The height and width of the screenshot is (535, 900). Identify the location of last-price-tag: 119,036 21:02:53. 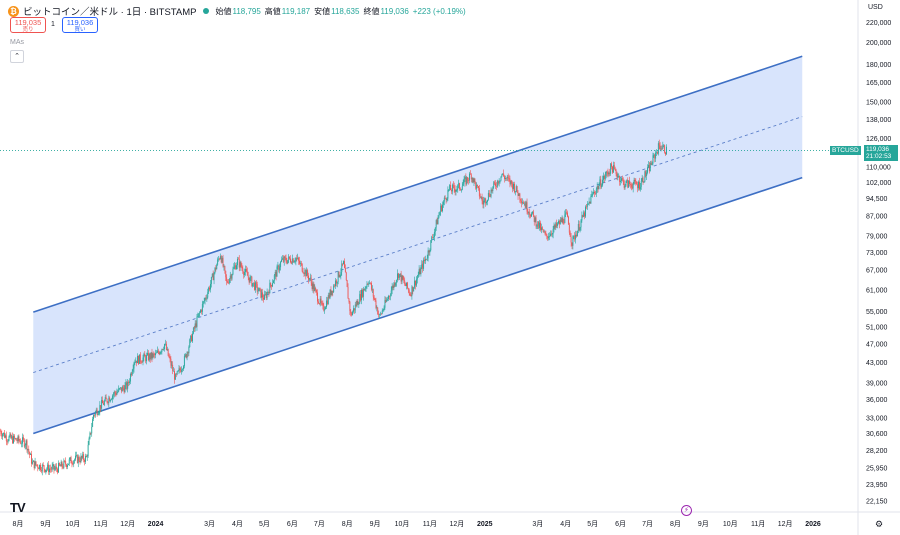
(881, 153).